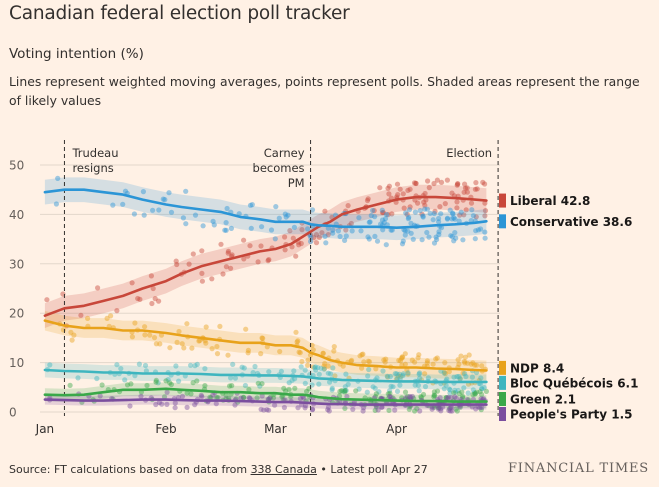 The width and height of the screenshot is (659, 487). What do you see at coordinates (45, 429) in the screenshot?
I see `x-tick-label: Jan` at bounding box center [45, 429].